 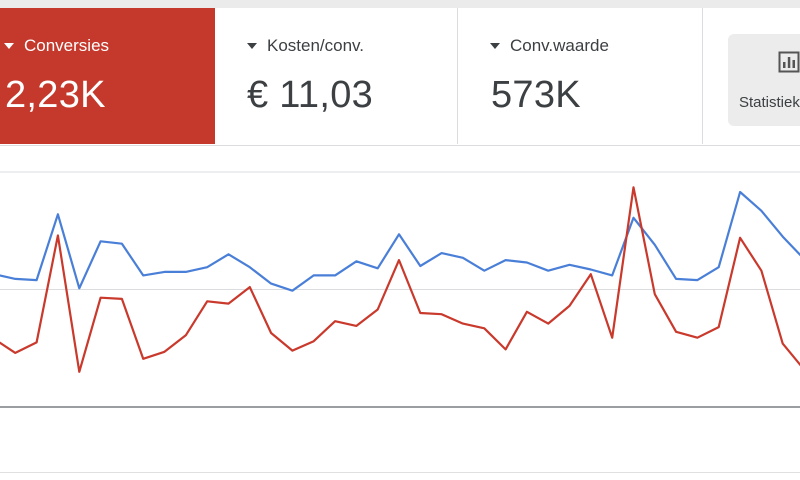 What do you see at coordinates (310, 95) in the screenshot?
I see `scorecard-value: € 11,03` at bounding box center [310, 95].